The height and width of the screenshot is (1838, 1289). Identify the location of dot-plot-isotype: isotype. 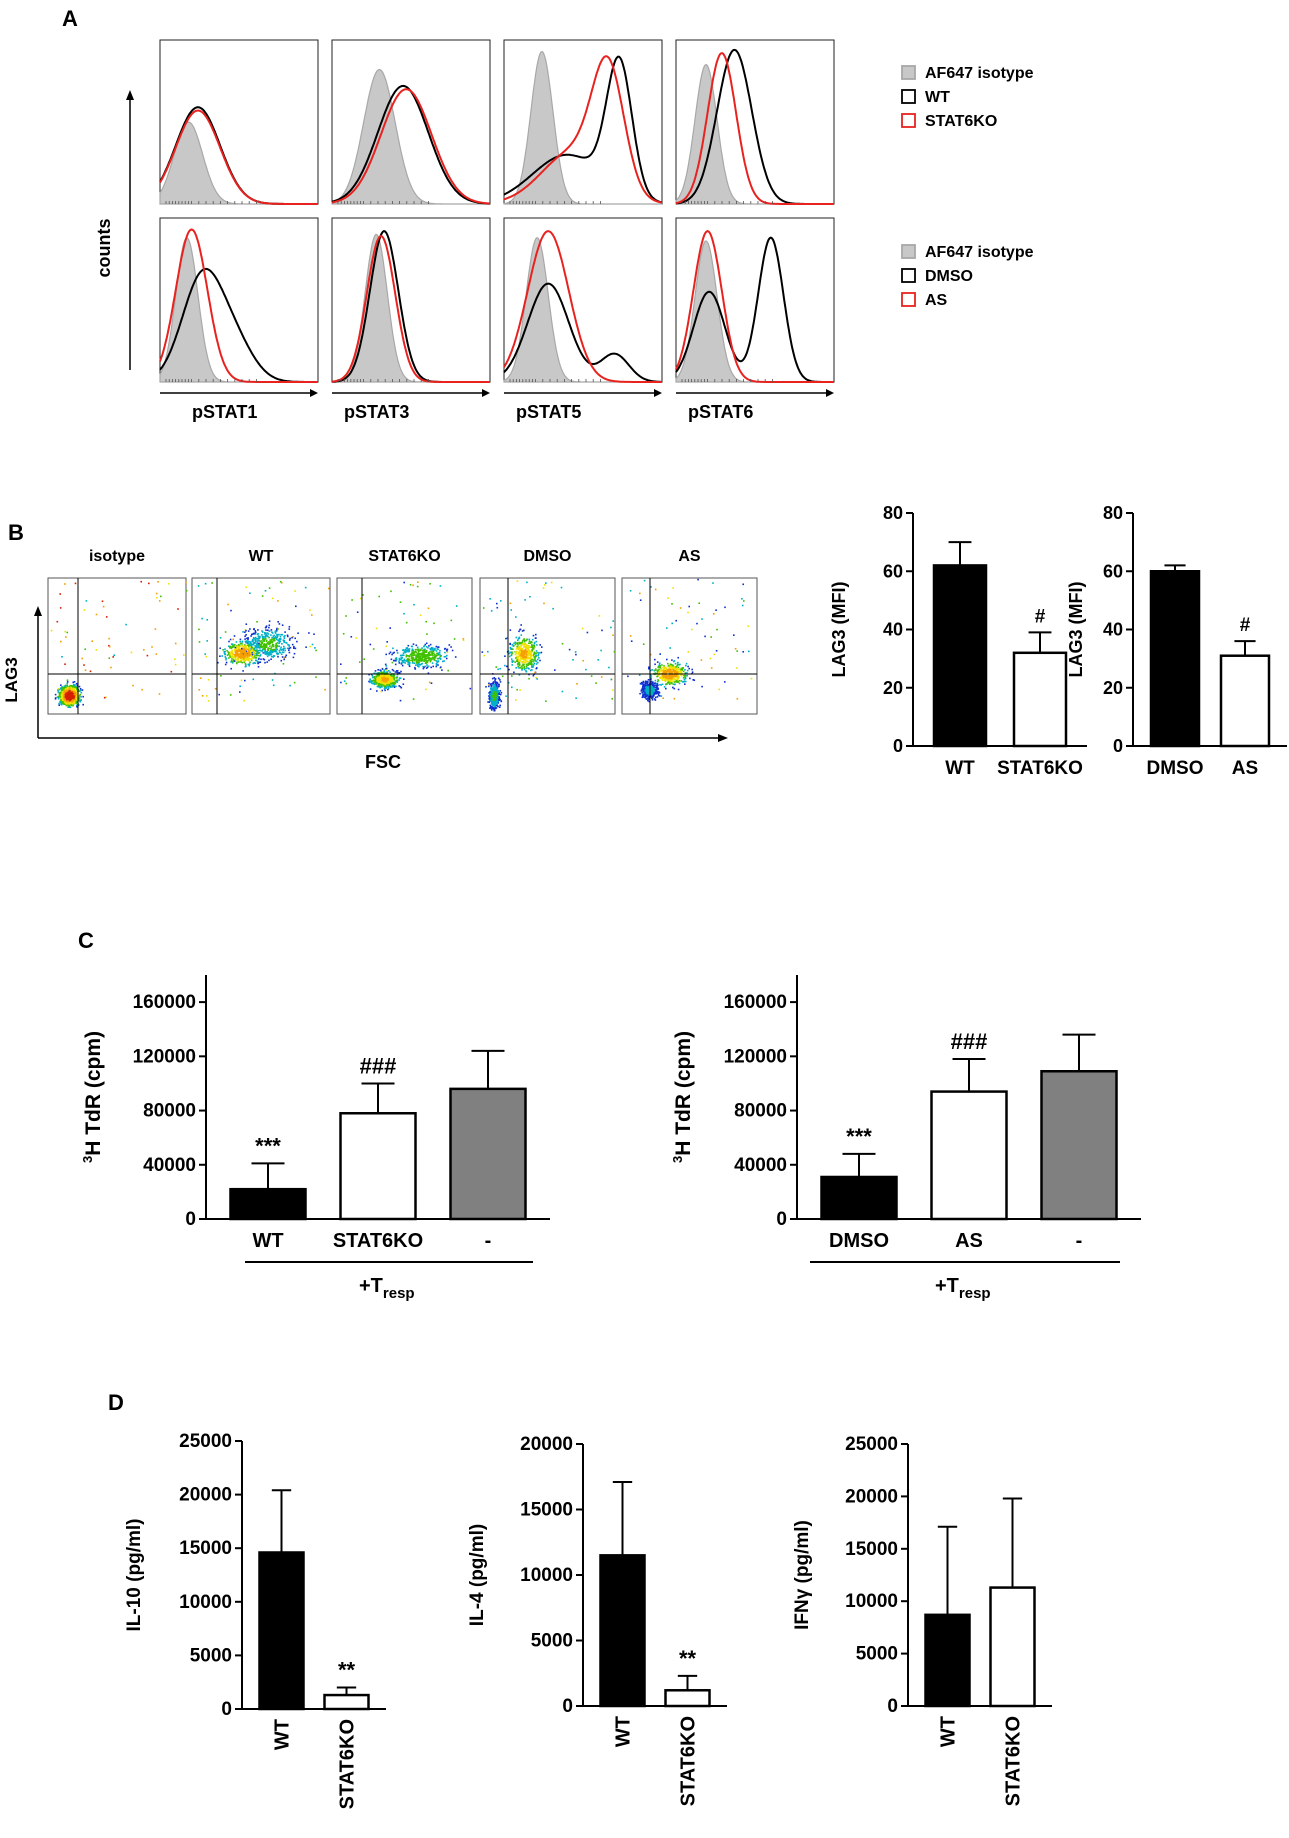
(117, 631).